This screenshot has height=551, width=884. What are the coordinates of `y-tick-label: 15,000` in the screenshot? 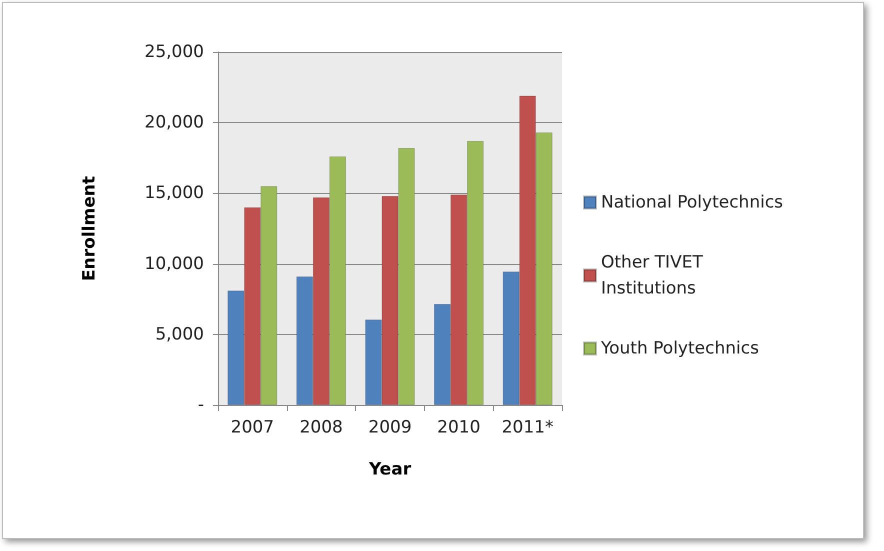 It's located at (174, 193).